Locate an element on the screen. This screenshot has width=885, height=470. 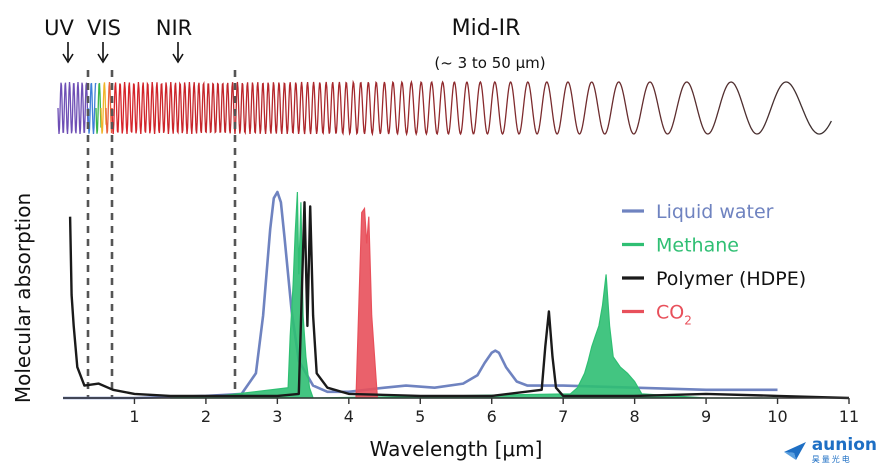
x-tick-label: 5 is located at coordinates (420, 416).